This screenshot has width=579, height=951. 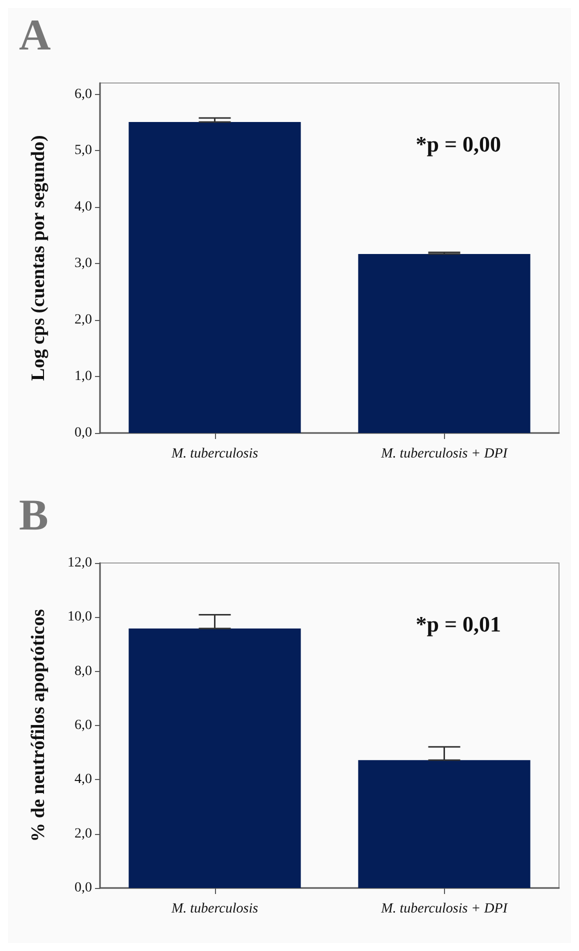 What do you see at coordinates (35, 35) in the screenshot?
I see `chart-title: A` at bounding box center [35, 35].